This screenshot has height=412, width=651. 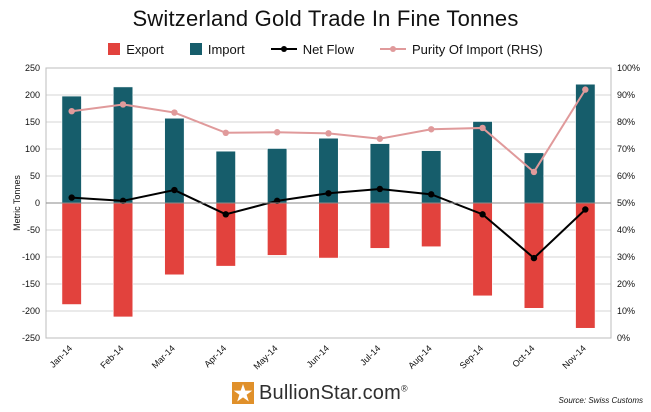 What do you see at coordinates (32, 122) in the screenshot?
I see `y-tick-label: 150` at bounding box center [32, 122].